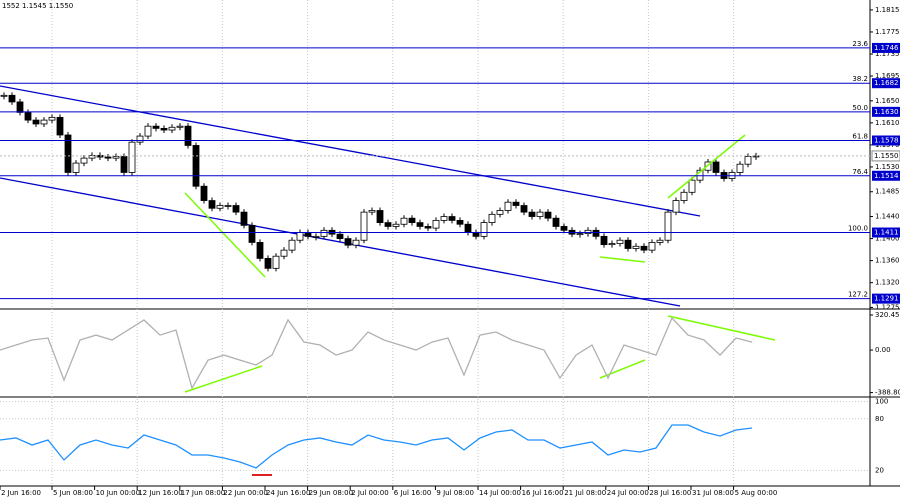  Describe the element at coordinates (887, 101) in the screenshot. I see `y-tick-label: 1.1650` at that location.